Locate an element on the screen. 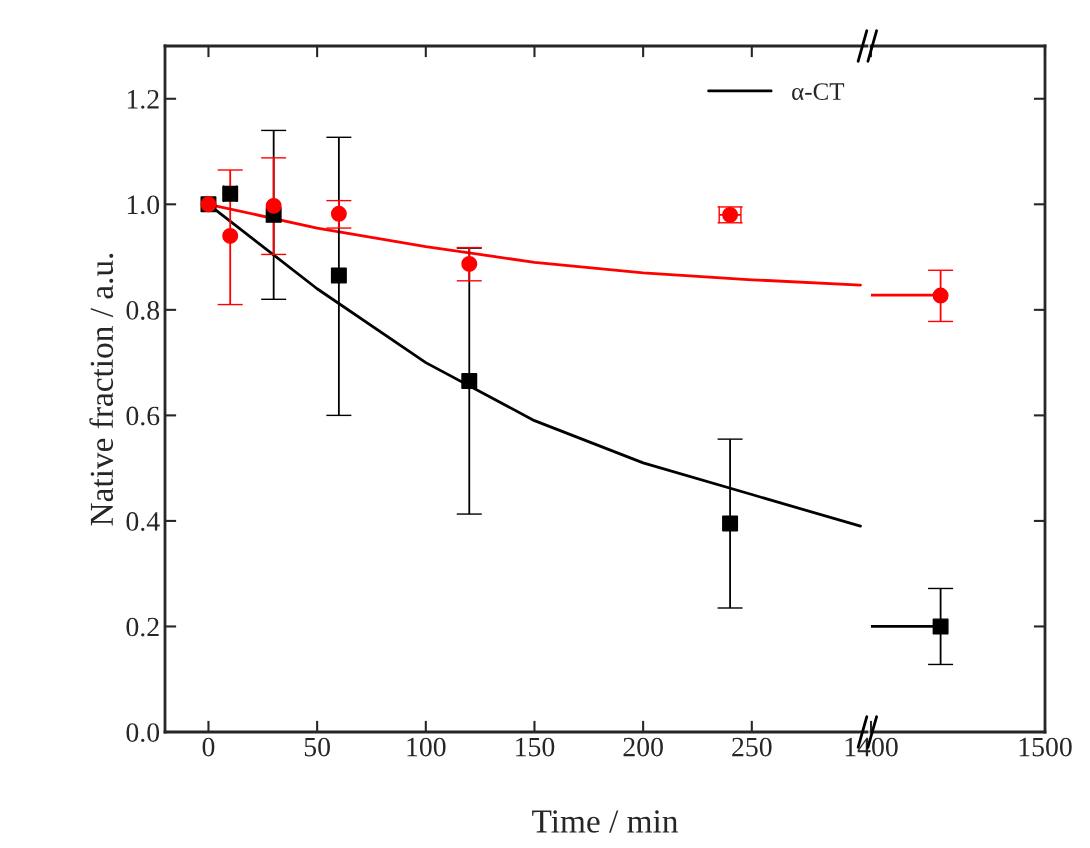  legend-label: α-CT is located at coordinates (818, 91).